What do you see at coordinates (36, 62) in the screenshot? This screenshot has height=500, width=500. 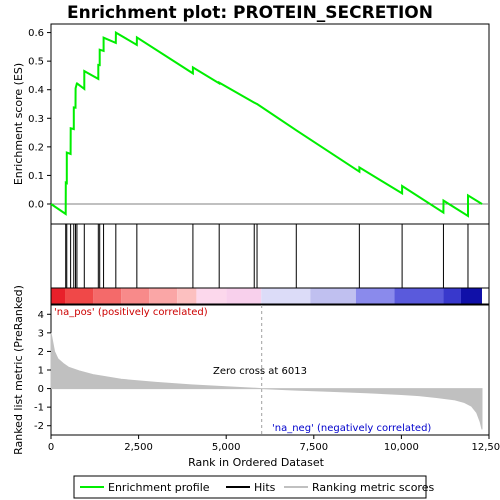 I see `es-y-tick-label: 0.5` at bounding box center [36, 62].